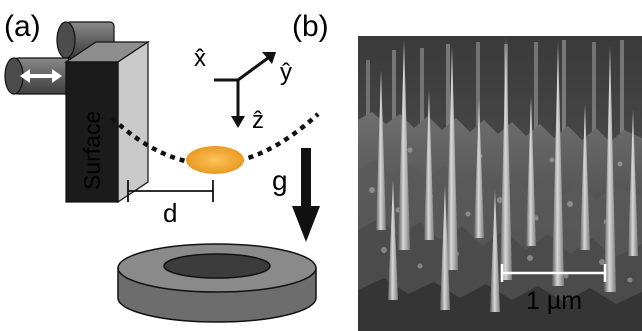  Describe the element at coordinates (310, 26) in the screenshot. I see `panel-b-label: (b)` at that location.